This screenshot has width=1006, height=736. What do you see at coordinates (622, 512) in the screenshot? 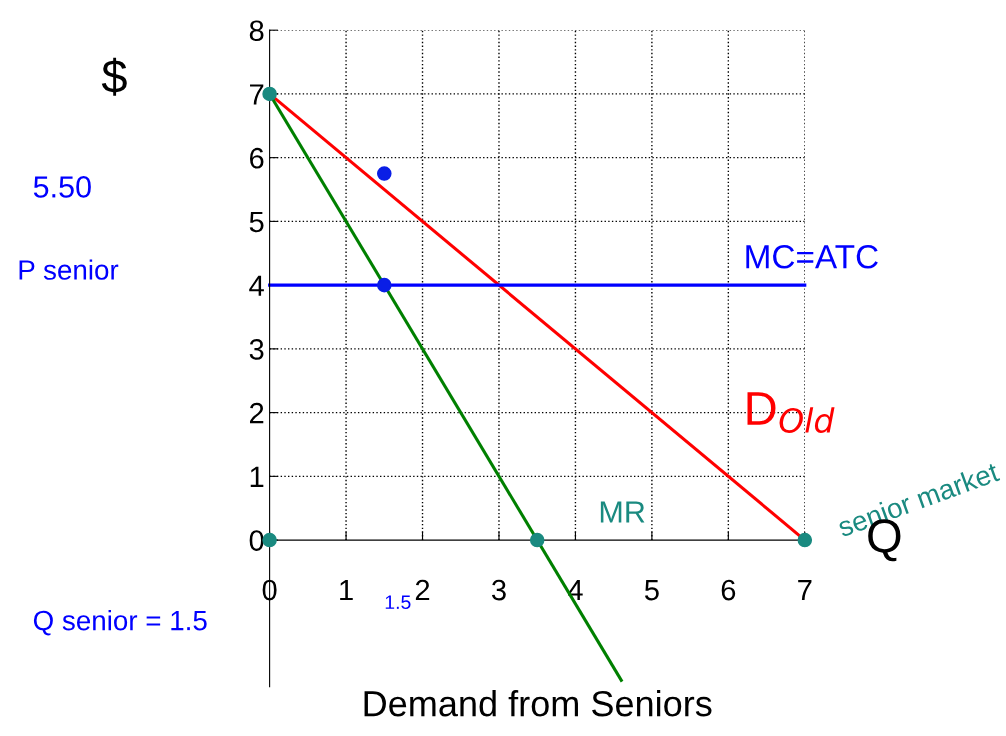
I see `annotation: MR` at bounding box center [622, 512].